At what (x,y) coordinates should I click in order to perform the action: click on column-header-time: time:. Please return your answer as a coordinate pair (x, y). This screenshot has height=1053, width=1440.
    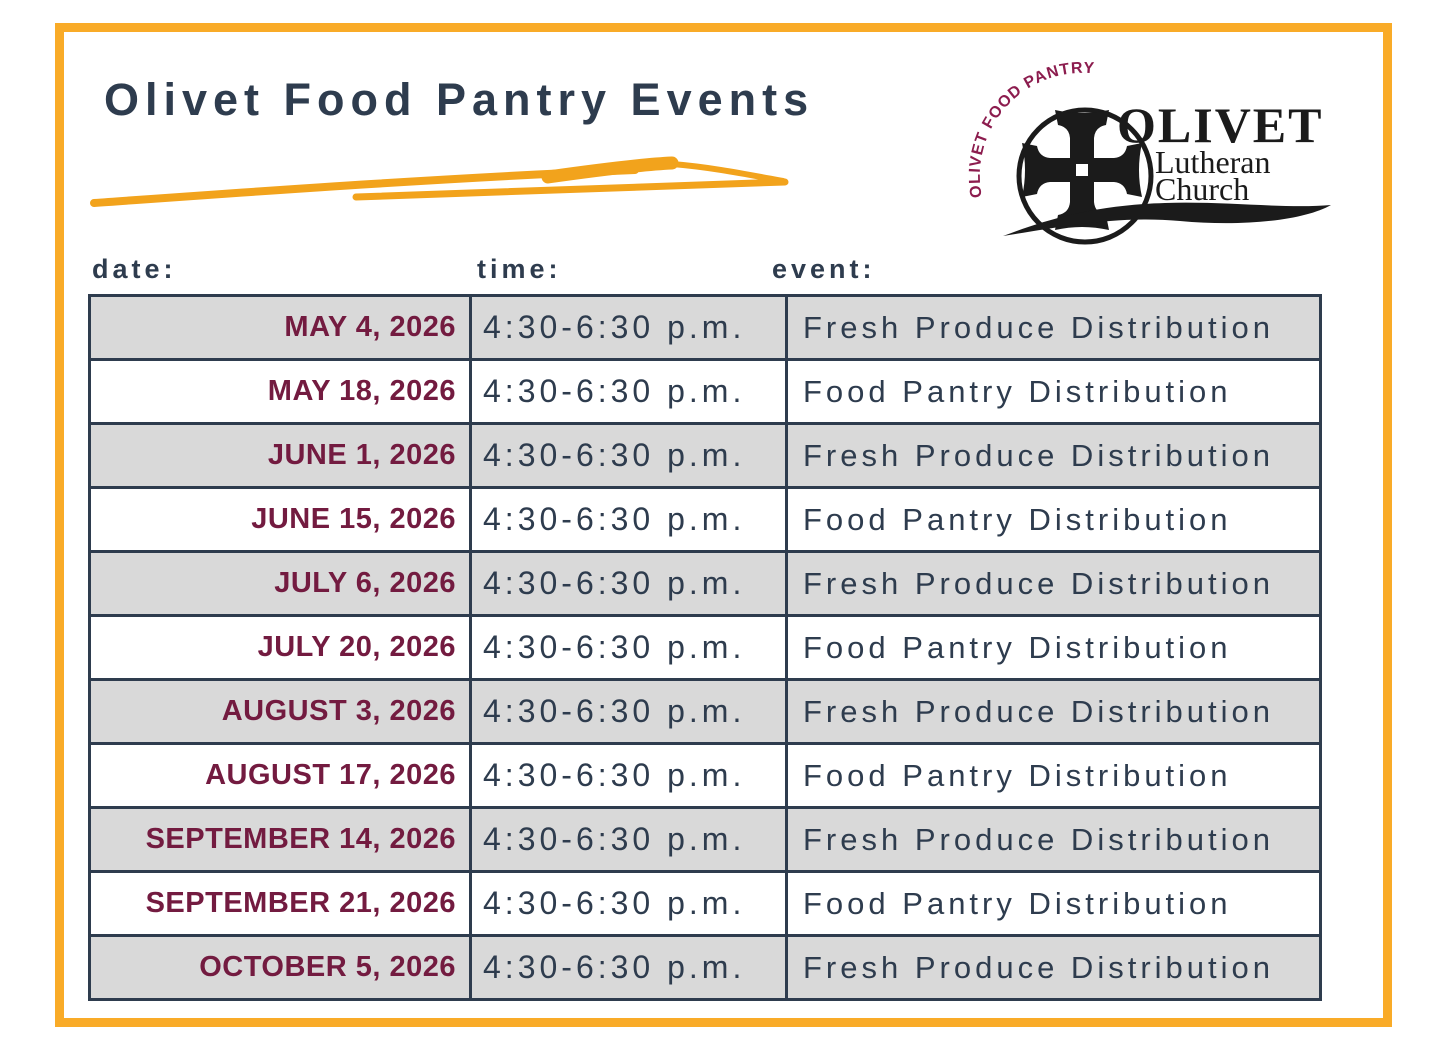
    Looking at the image, I should click on (519, 269).